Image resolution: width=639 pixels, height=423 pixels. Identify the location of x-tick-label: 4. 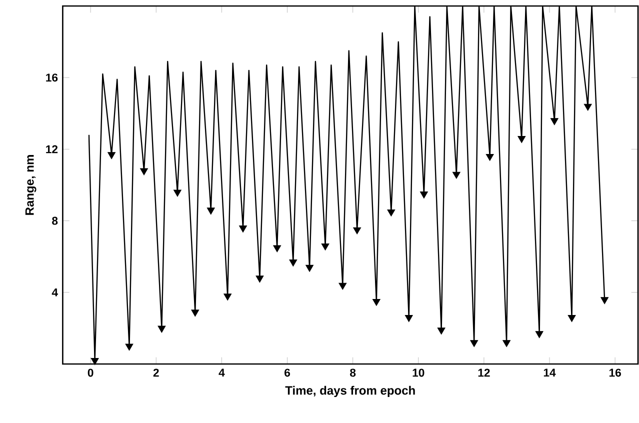
(221, 372).